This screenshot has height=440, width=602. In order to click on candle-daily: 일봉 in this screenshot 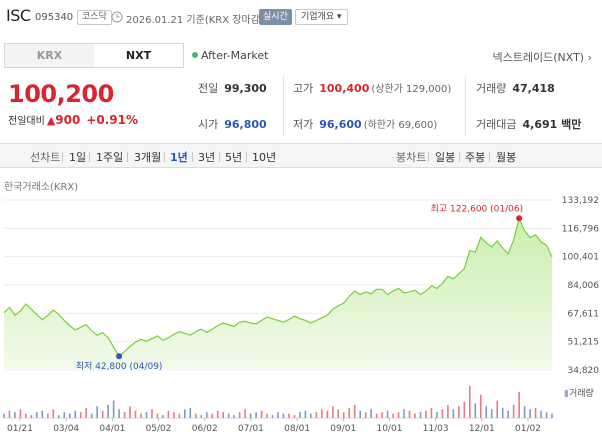, I will do `click(445, 157)`.